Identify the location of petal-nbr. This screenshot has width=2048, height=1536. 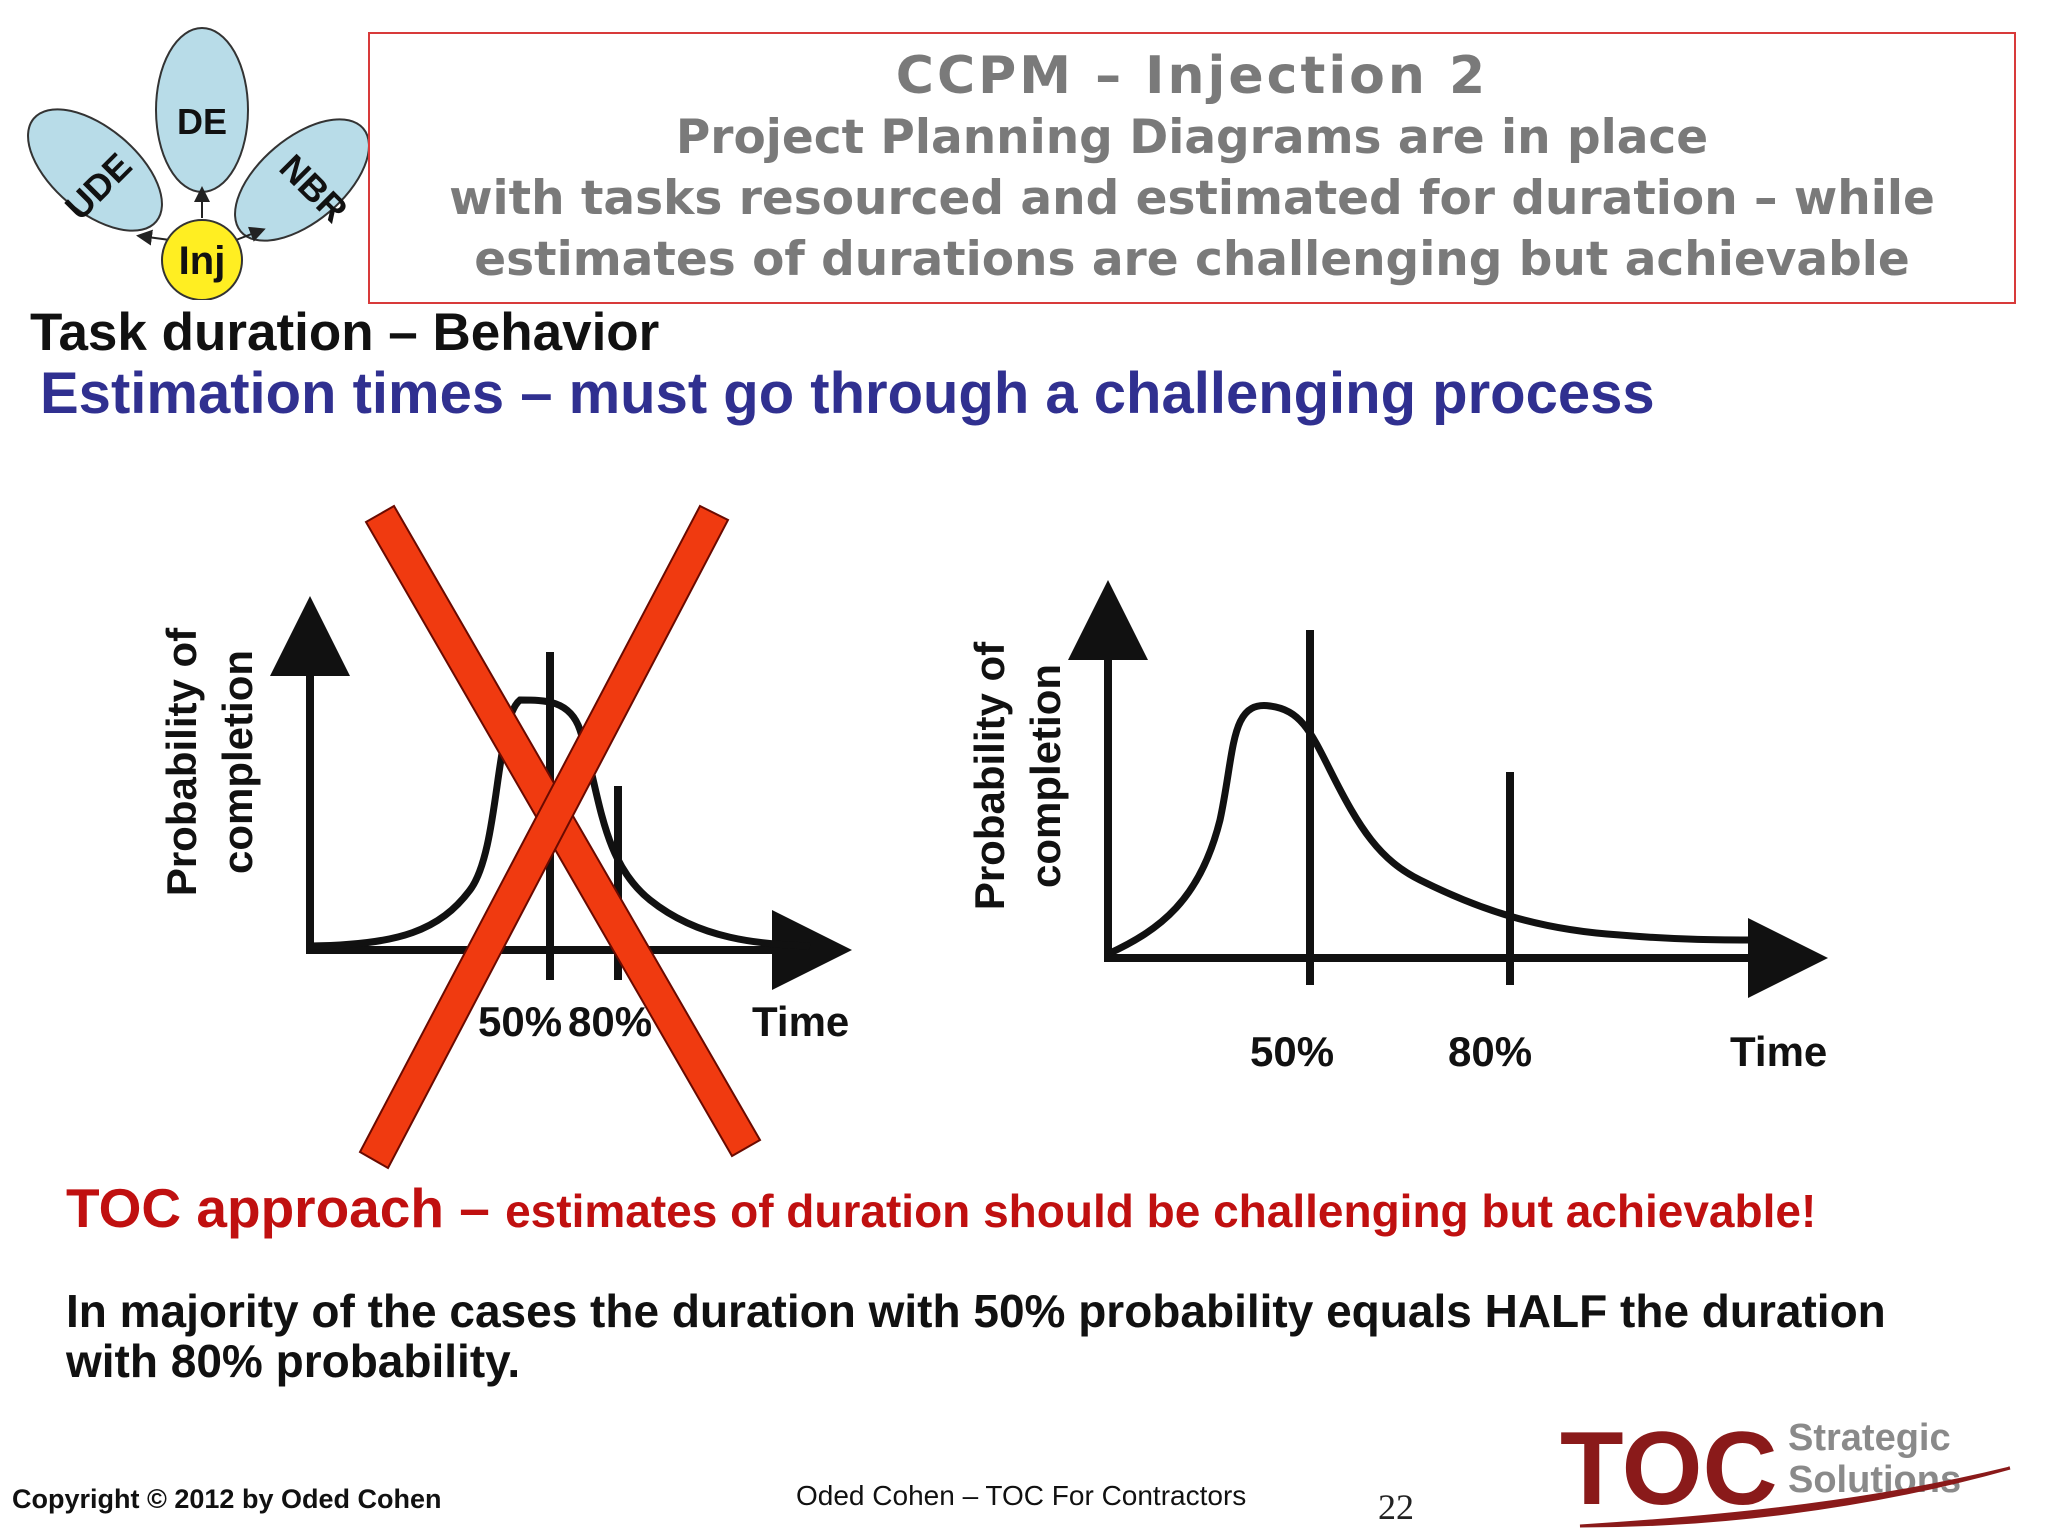
(302, 180).